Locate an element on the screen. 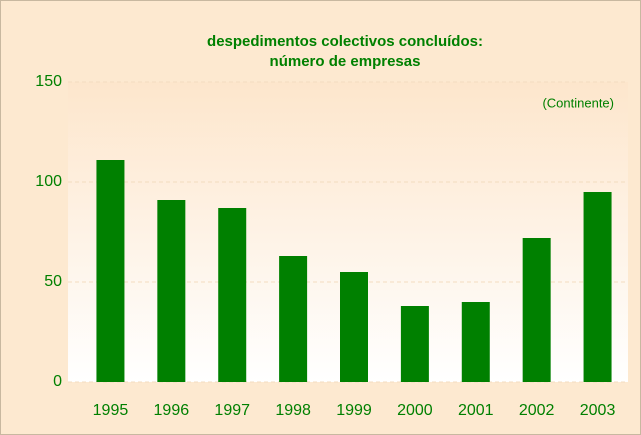 The height and width of the screenshot is (435, 641). chart-title: número de empresas is located at coordinates (345, 61).